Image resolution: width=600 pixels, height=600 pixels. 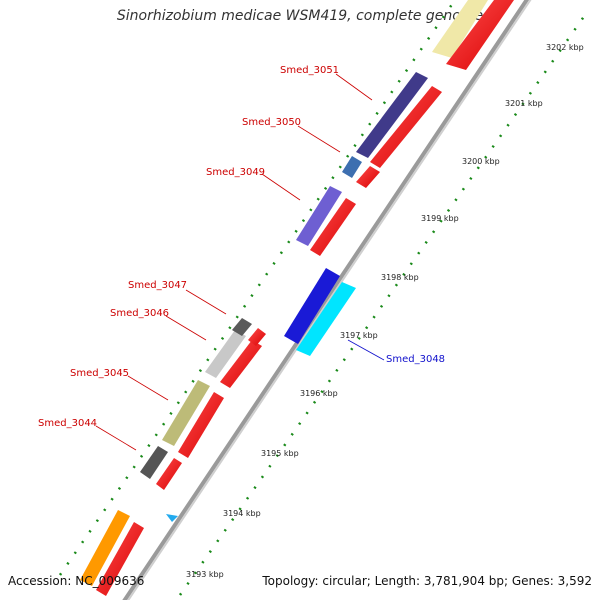 I want to click on cds-downstream, so click(x=120, y=559).